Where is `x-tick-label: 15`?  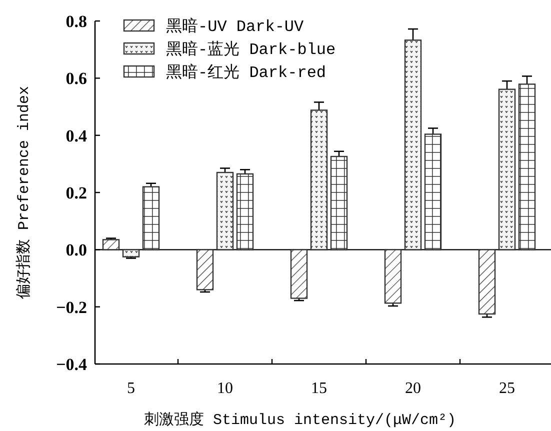
x-tick-label: 15 is located at coordinates (319, 388).